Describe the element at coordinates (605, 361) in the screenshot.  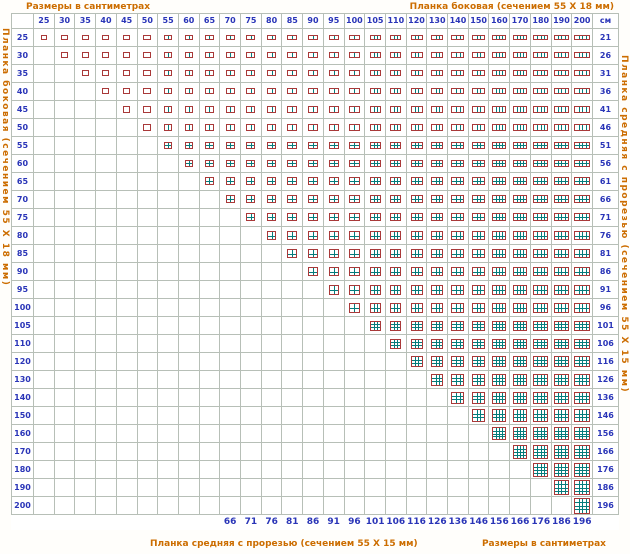
I see `side-plank-value: 116` at that location.